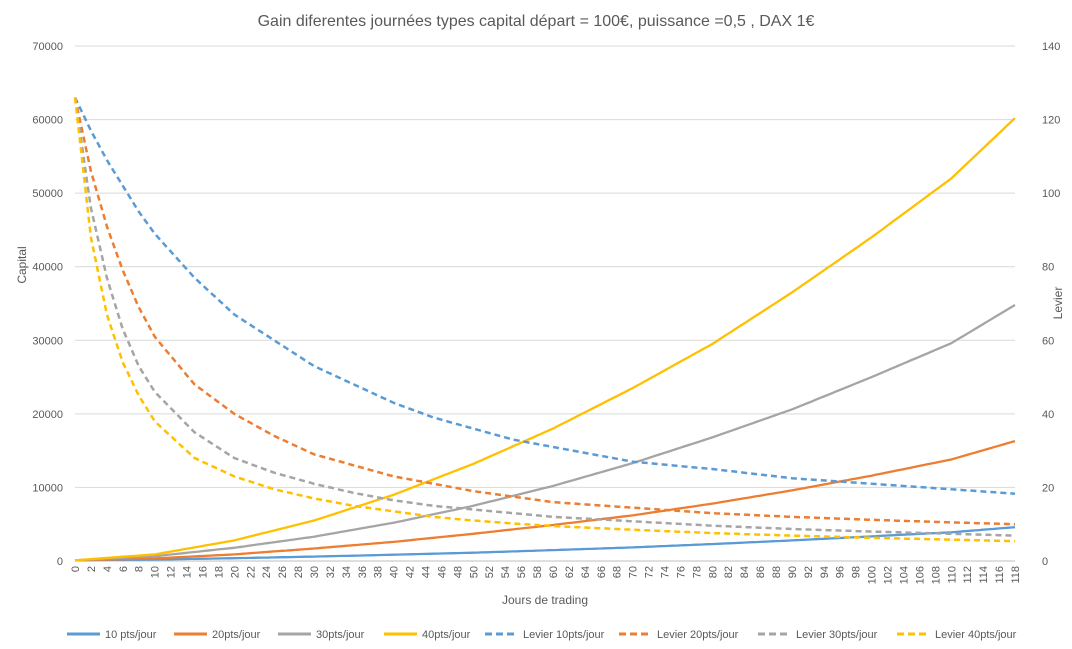  What do you see at coordinates (564, 635) in the screenshot?
I see `legend-label-4: Levier 10pts/jour` at bounding box center [564, 635].